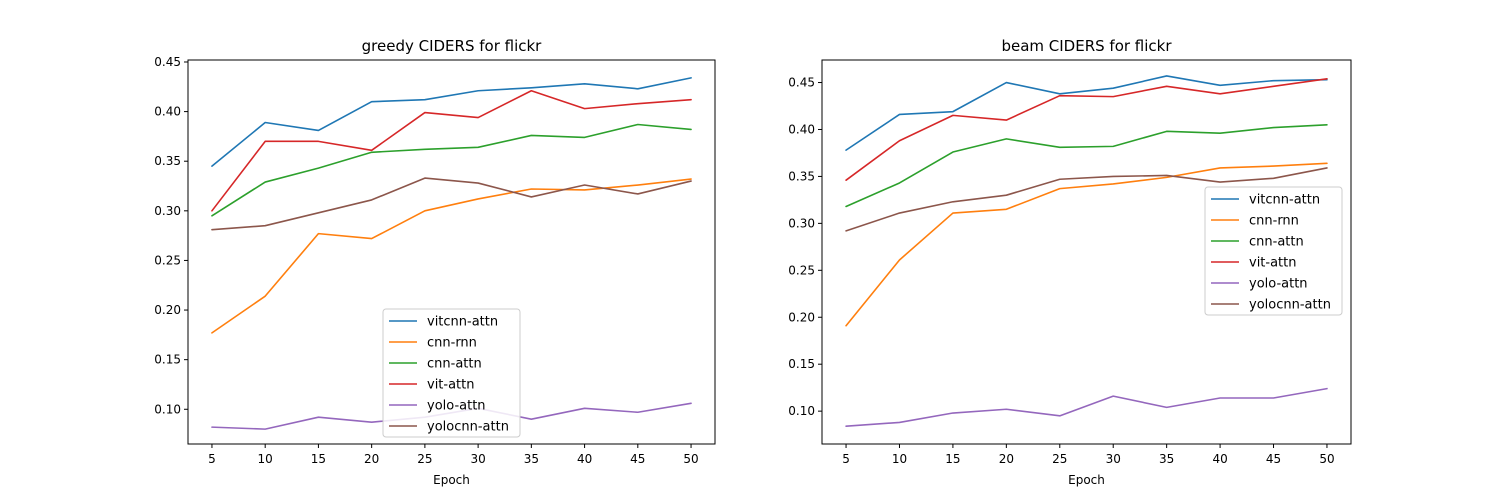  What do you see at coordinates (1086, 46) in the screenshot?
I see `chart-title: beam CIDERS for flickr` at bounding box center [1086, 46].